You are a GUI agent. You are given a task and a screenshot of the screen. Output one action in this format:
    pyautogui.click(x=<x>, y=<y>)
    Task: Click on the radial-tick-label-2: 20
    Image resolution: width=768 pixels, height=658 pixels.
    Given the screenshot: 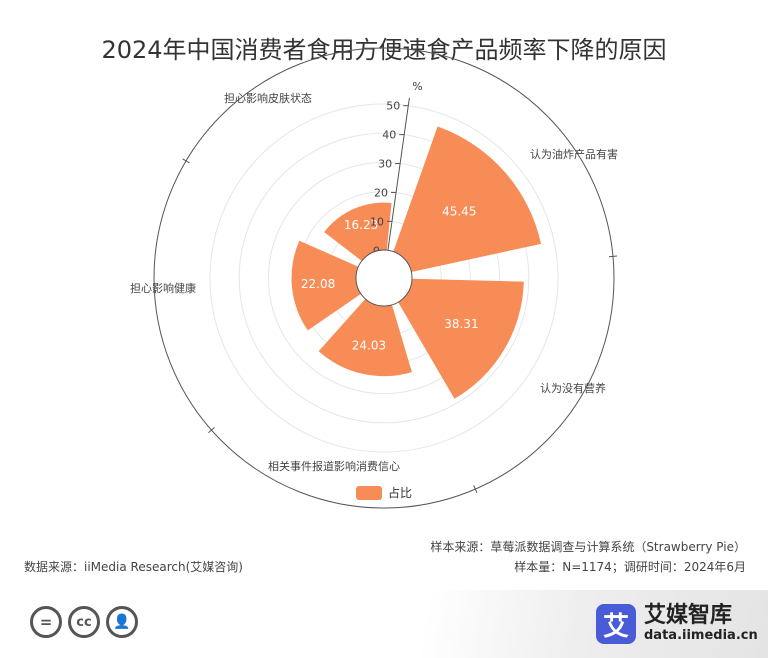 What is the action you would take?
    pyautogui.click(x=381, y=192)
    